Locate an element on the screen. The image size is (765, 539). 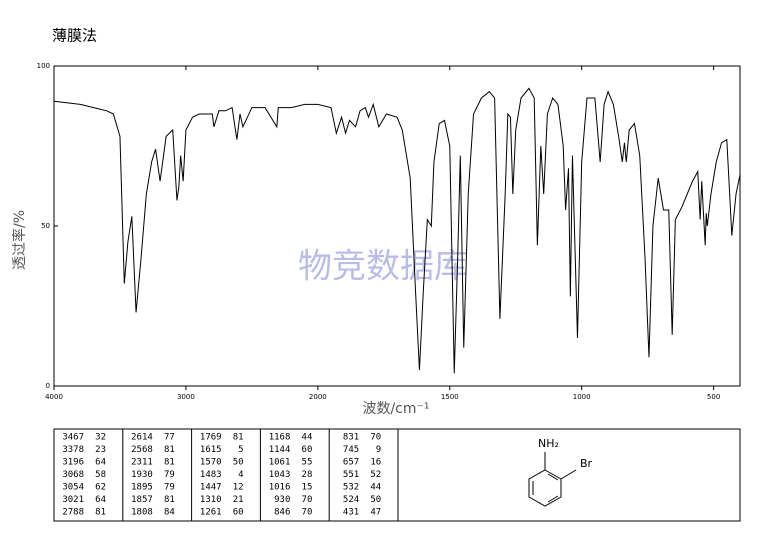
peak-wavenumber: 2568 is located at coordinates (142, 450).